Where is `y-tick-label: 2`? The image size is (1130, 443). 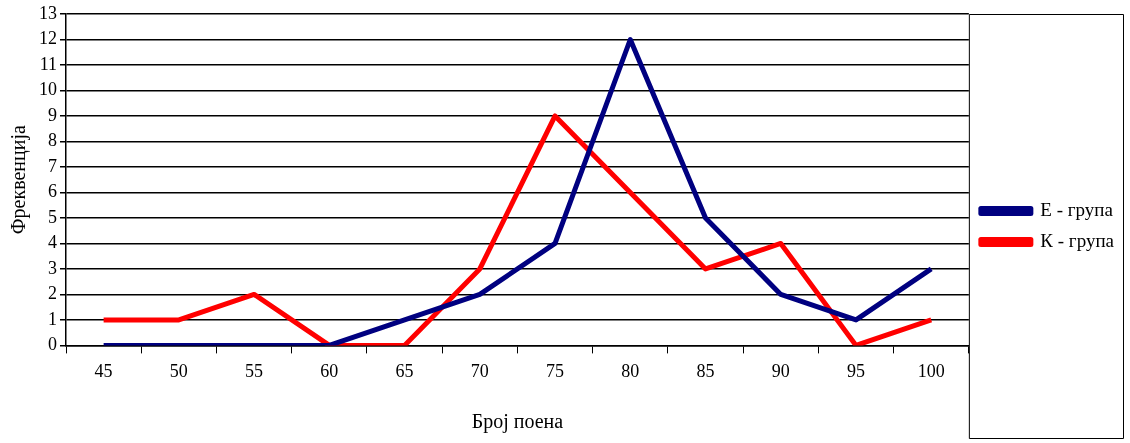 y-tick-label: 2 is located at coordinates (52, 293).